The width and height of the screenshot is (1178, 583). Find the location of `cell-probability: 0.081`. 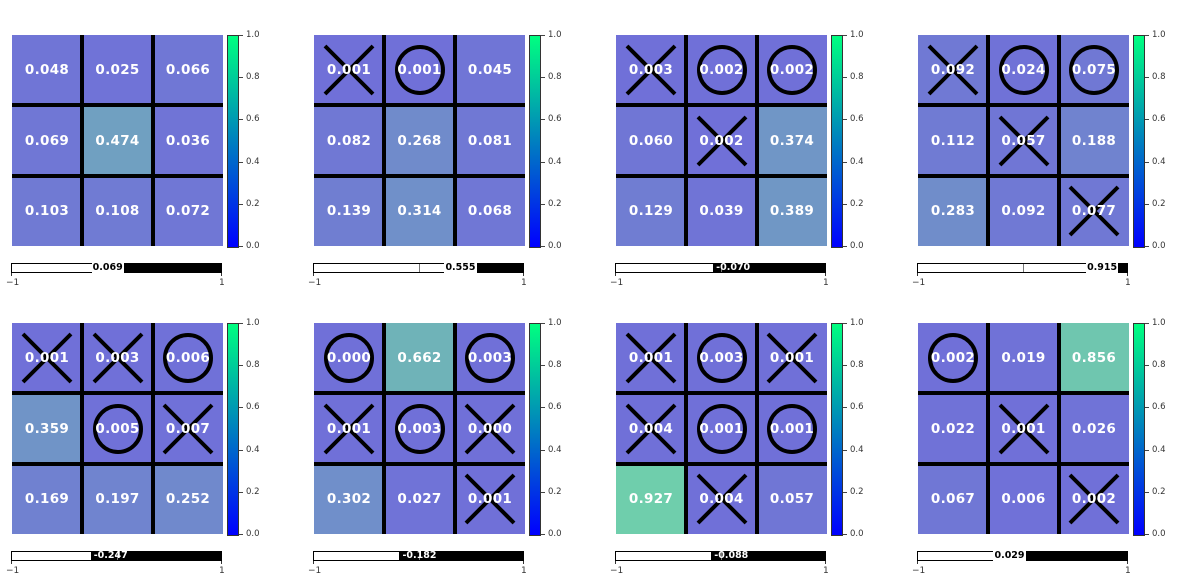

cell-probability: 0.081 is located at coordinates (490, 140).